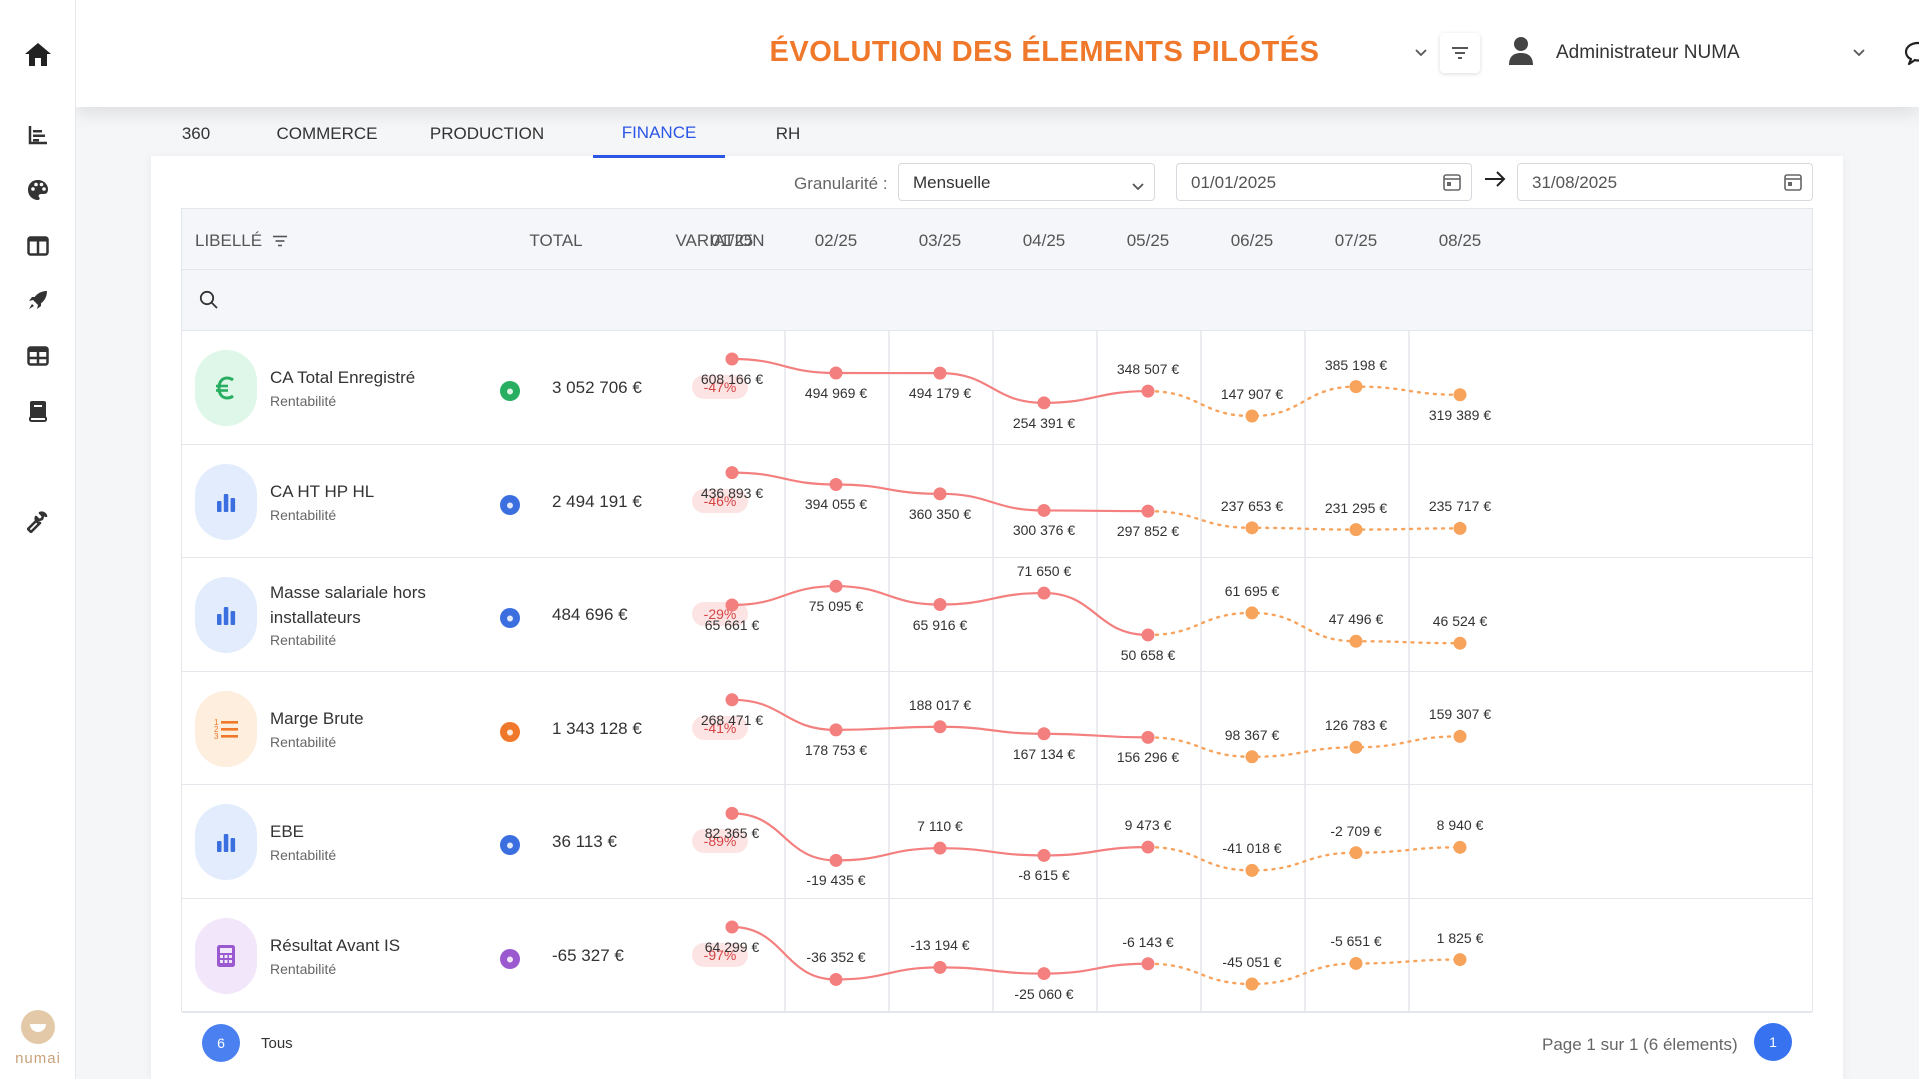  What do you see at coordinates (1044, 240) in the screenshot?
I see `header-month-4: 04/25` at bounding box center [1044, 240].